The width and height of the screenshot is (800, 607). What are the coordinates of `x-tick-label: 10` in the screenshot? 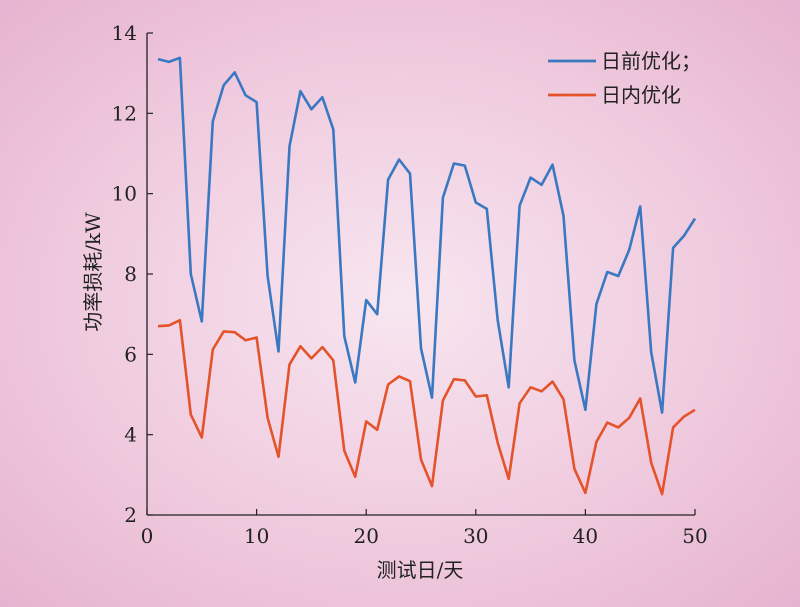 It's located at (256, 536).